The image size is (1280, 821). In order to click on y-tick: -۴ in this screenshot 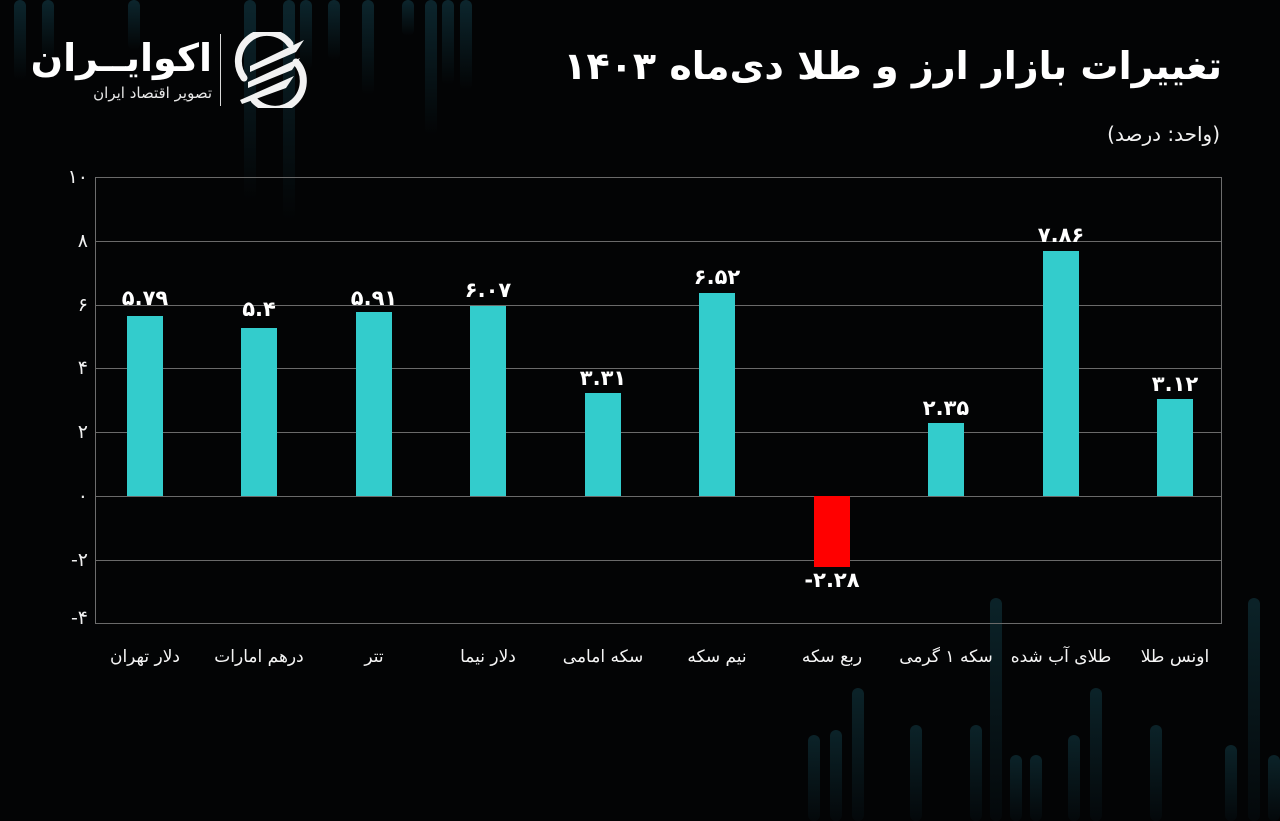, I will do `click(79, 618)`.